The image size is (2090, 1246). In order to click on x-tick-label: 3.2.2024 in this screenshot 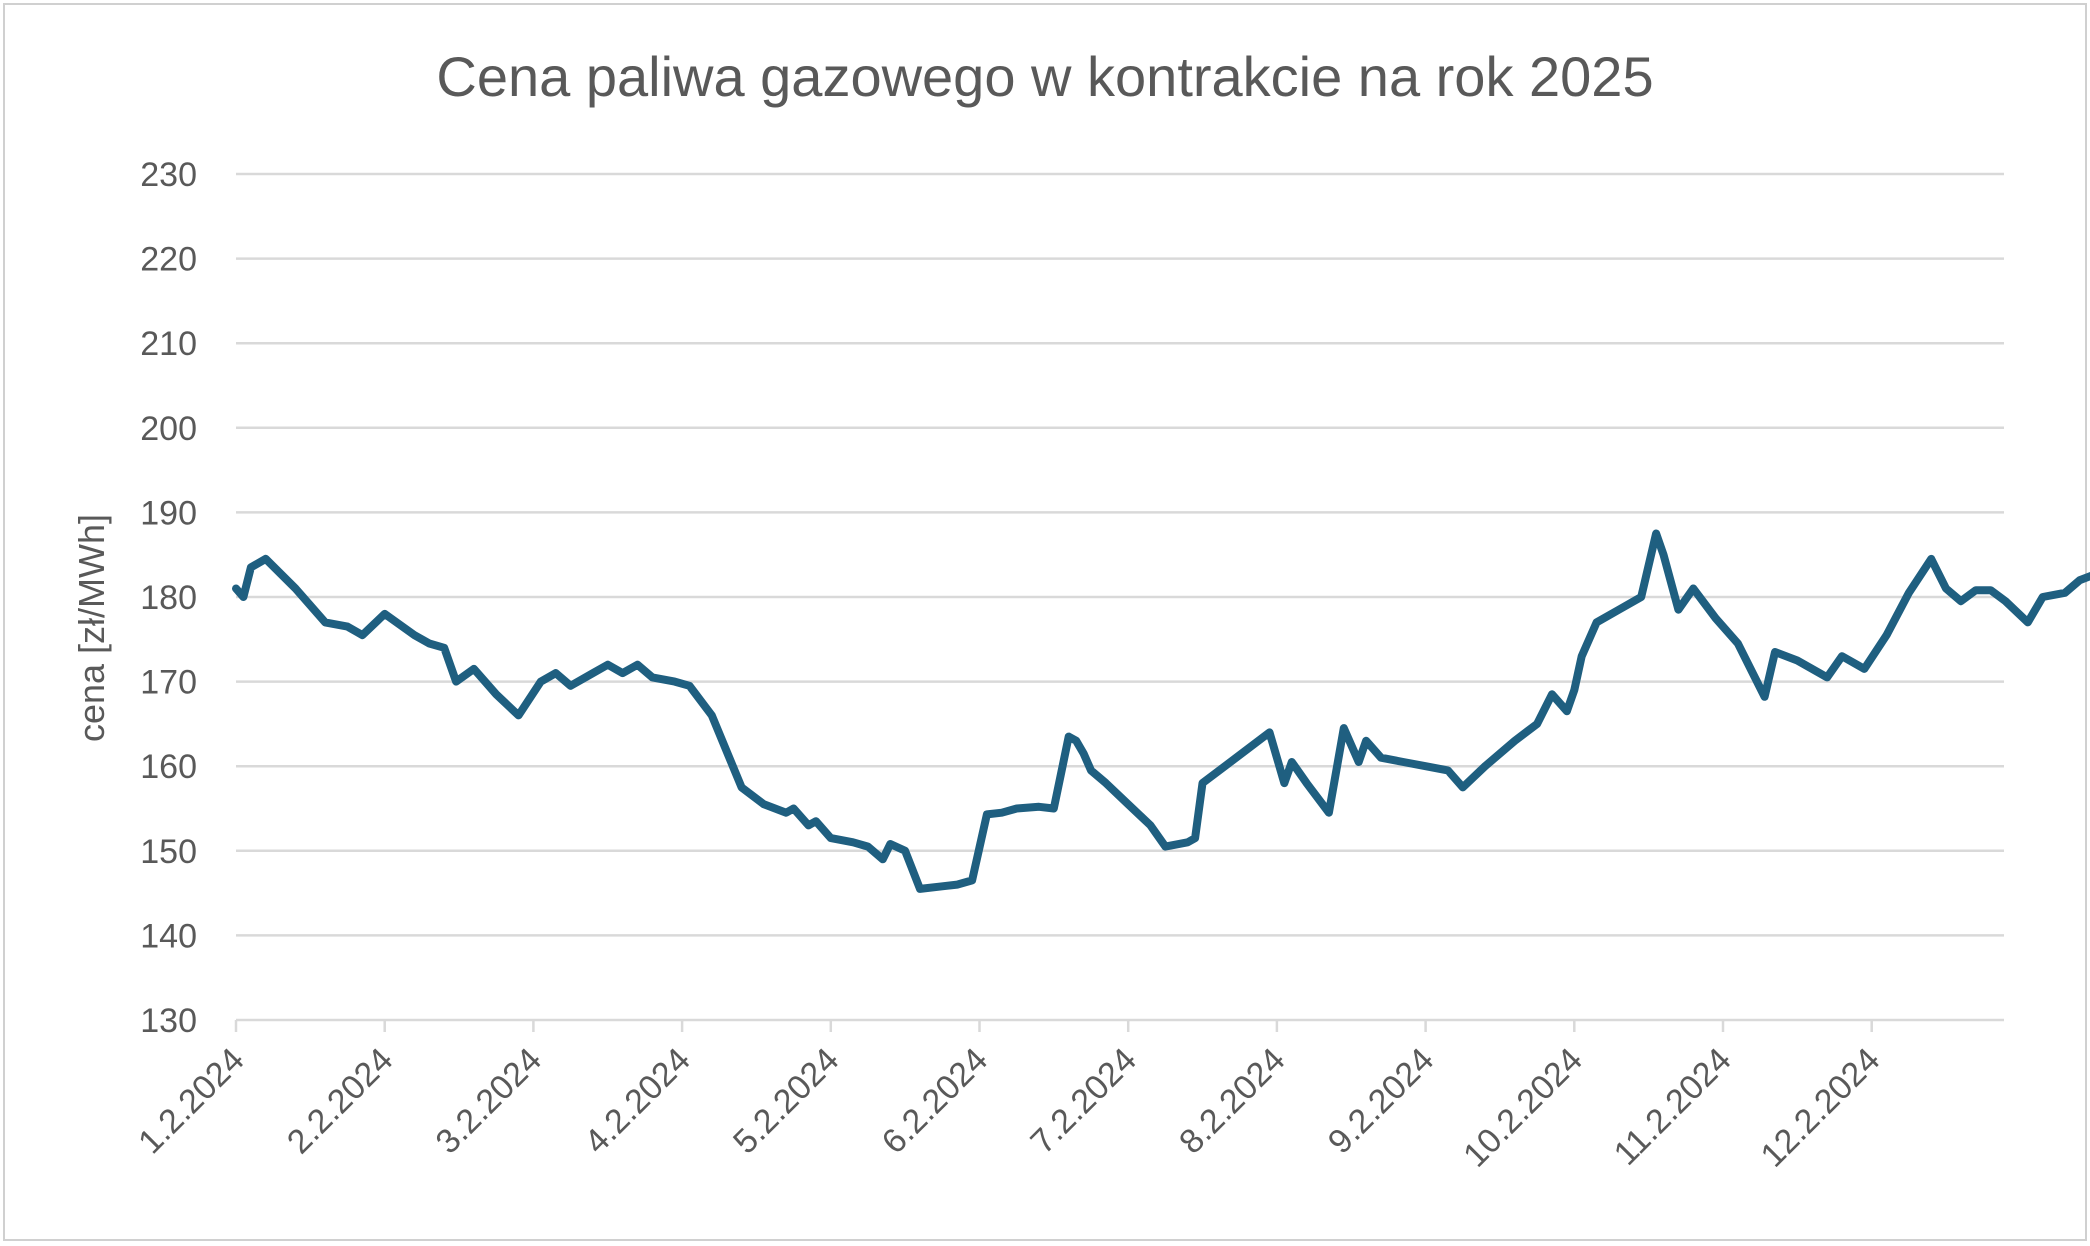, I will do `click(489, 1101)`.